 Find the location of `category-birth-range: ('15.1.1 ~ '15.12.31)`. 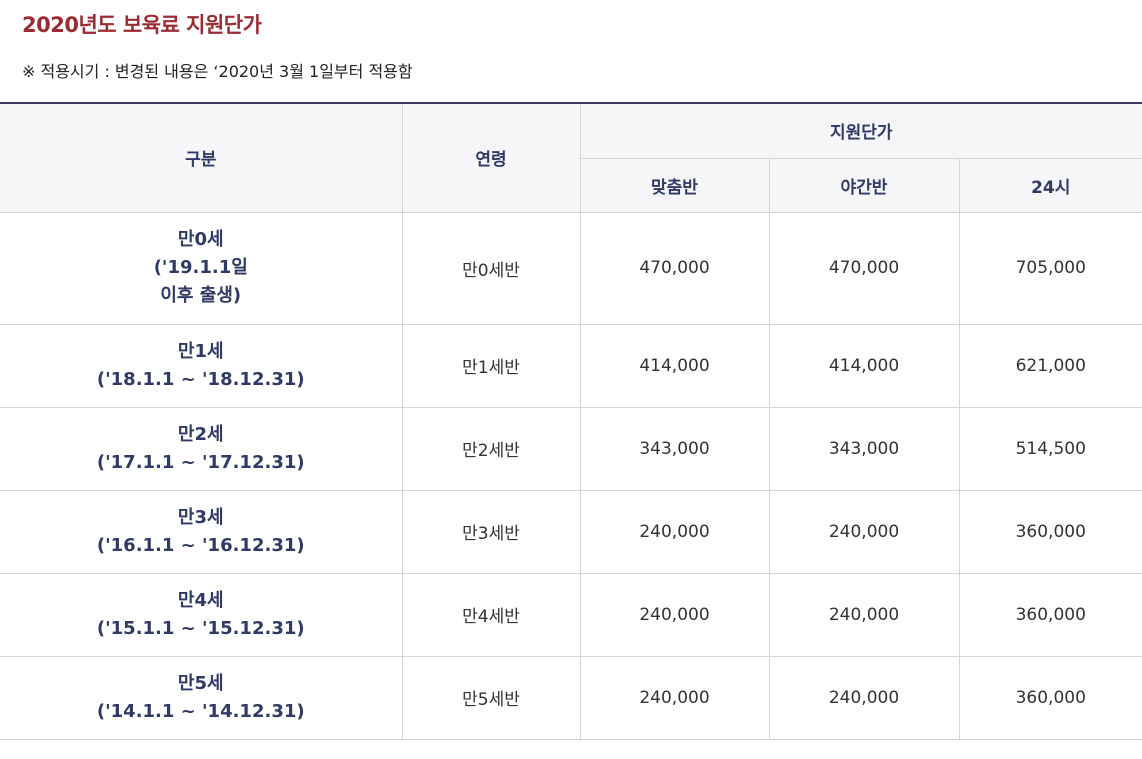

category-birth-range: ('15.1.1 ~ '15.12.31) is located at coordinates (200, 628).